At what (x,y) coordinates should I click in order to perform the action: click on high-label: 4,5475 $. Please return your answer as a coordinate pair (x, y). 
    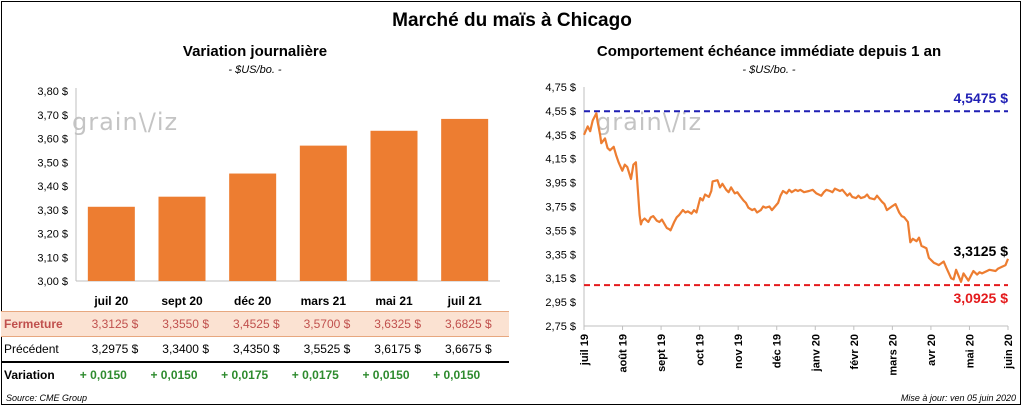
    Looking at the image, I should click on (981, 98).